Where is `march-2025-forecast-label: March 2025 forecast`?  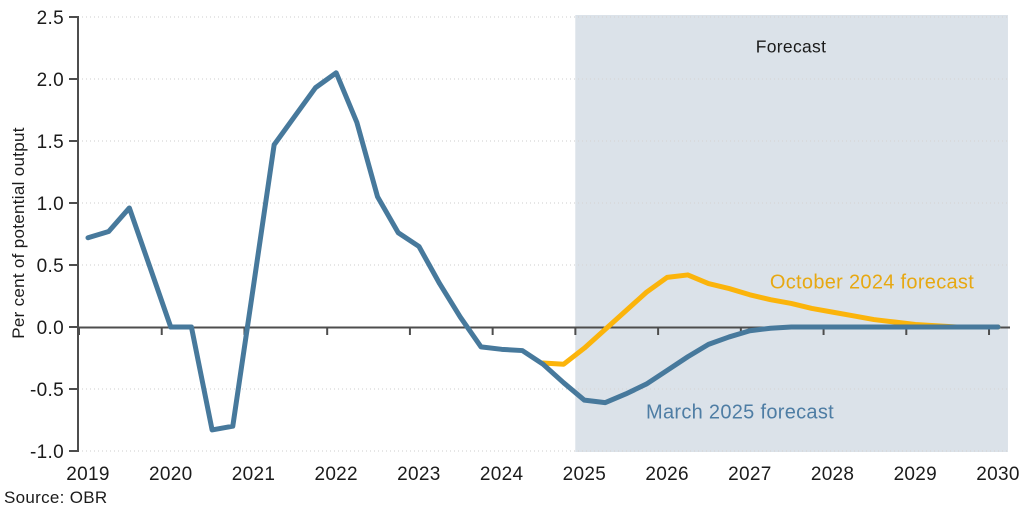 march-2025-forecast-label: March 2025 forecast is located at coordinates (740, 412).